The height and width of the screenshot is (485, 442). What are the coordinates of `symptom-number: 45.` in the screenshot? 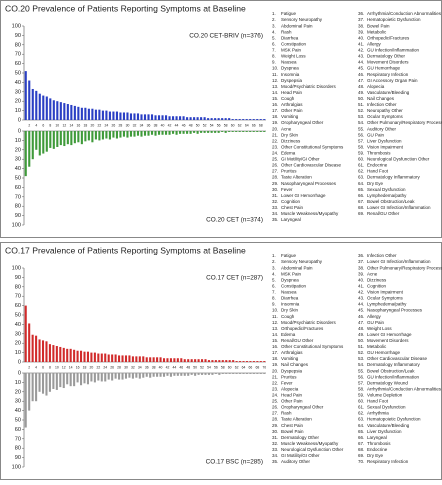 It's located at (361, 310).